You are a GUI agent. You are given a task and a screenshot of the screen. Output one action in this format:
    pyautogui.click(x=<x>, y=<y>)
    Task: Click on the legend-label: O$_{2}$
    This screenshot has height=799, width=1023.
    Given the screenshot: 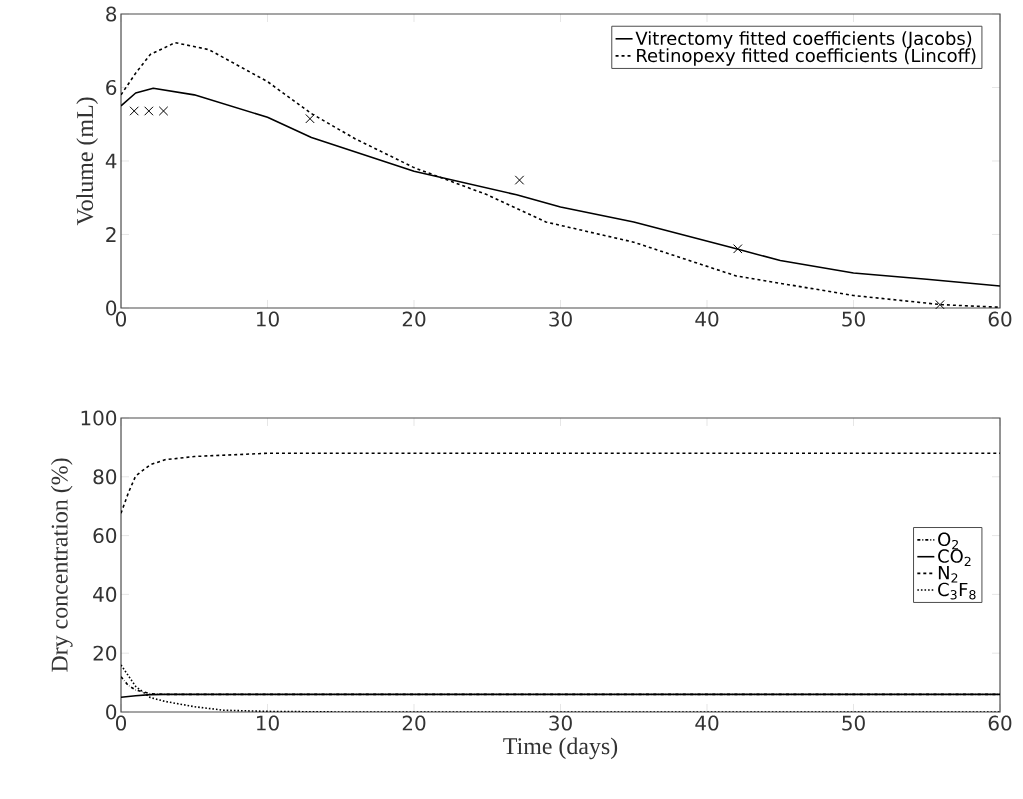 What is the action you would take?
    pyautogui.click(x=948, y=541)
    